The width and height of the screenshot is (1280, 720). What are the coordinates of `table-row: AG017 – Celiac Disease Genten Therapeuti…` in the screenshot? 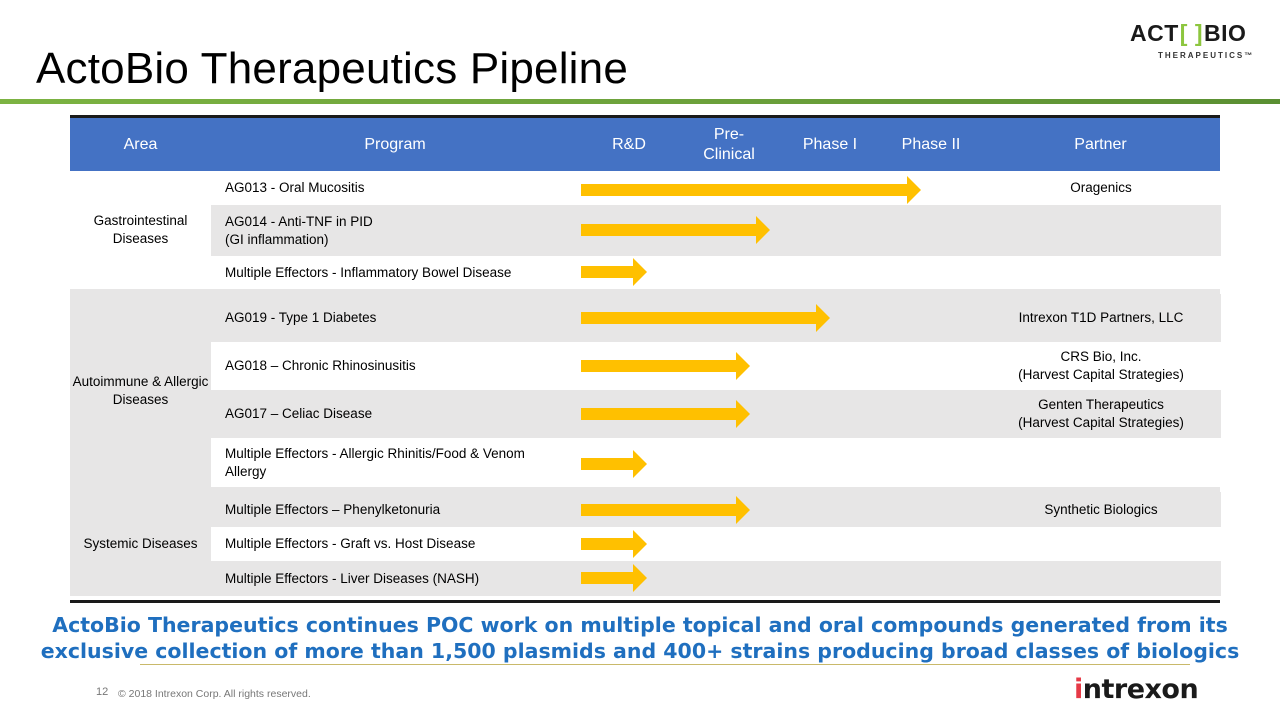 It's located at (716, 414).